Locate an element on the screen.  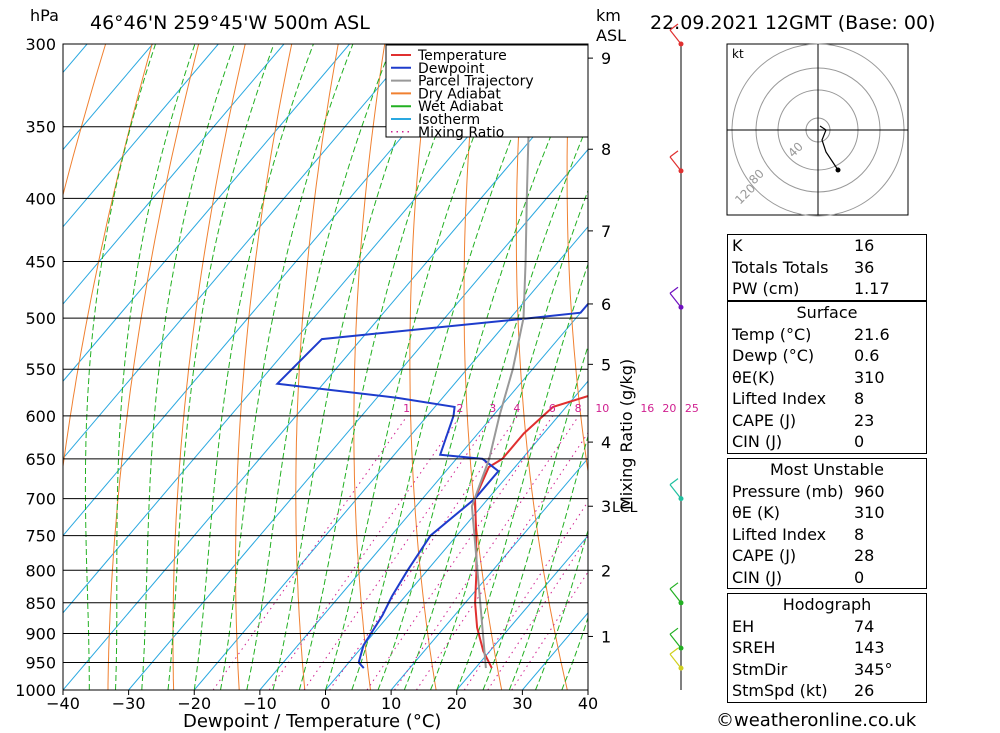
pressure-unit-label: hPa is located at coordinates (44, 15).